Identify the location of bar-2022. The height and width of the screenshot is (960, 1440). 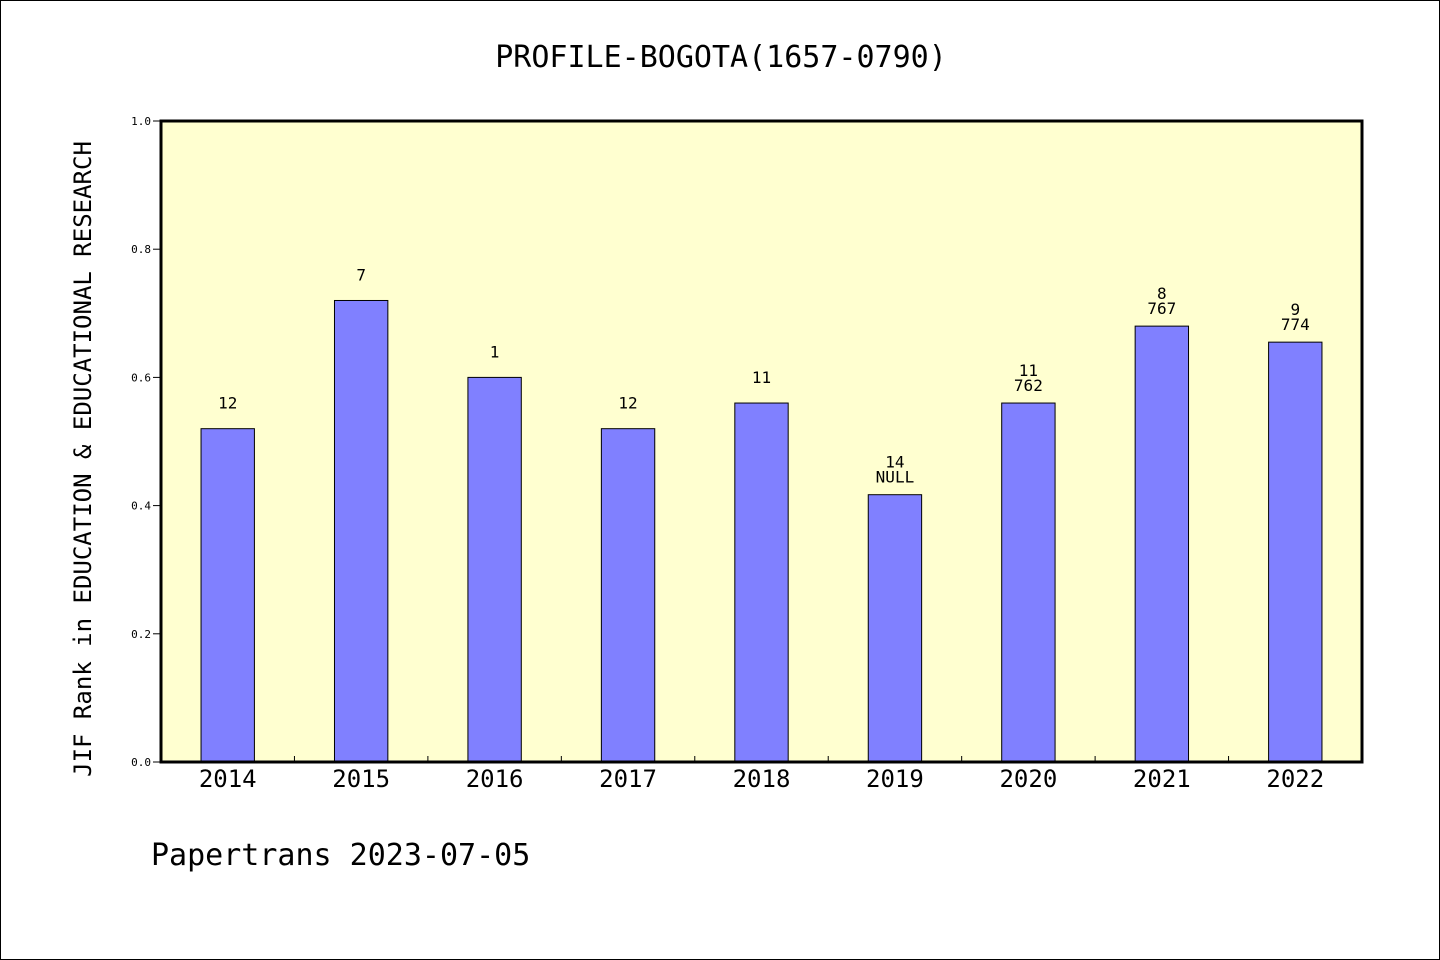
(1295, 552).